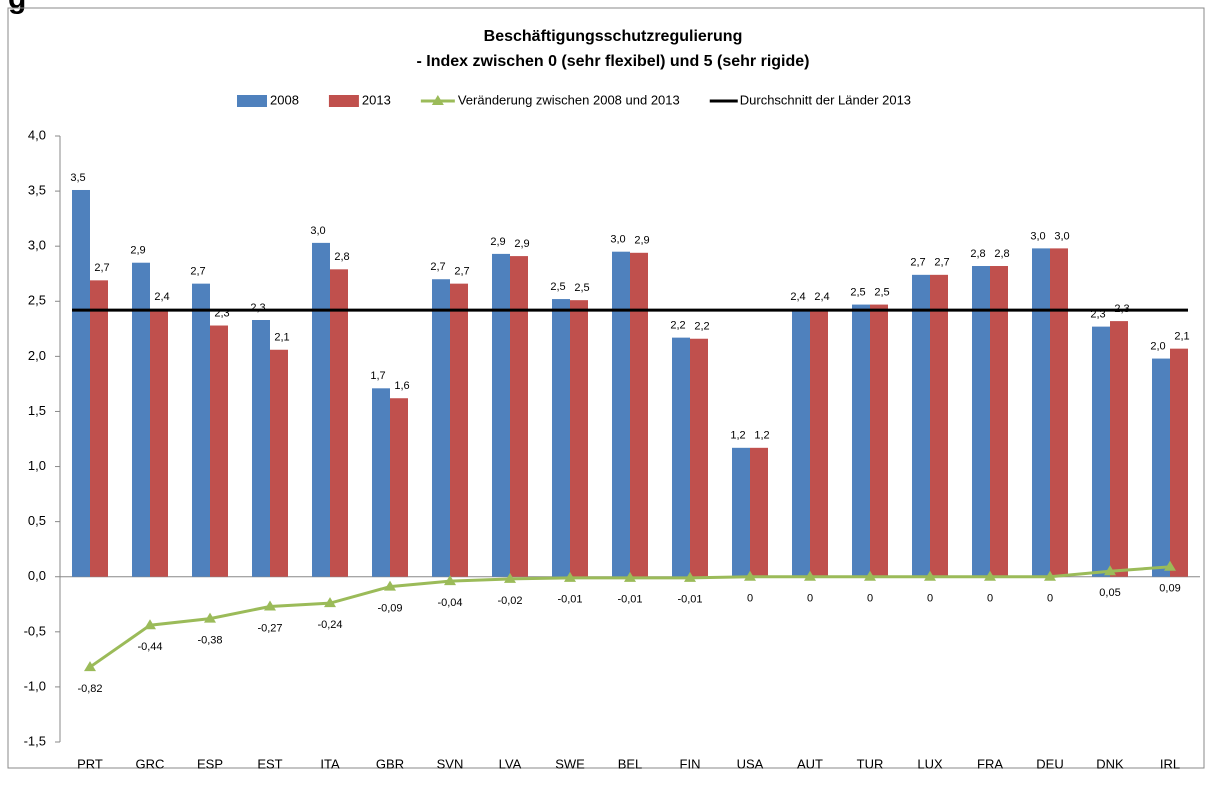  I want to click on data-label: 1,7, so click(377, 376).